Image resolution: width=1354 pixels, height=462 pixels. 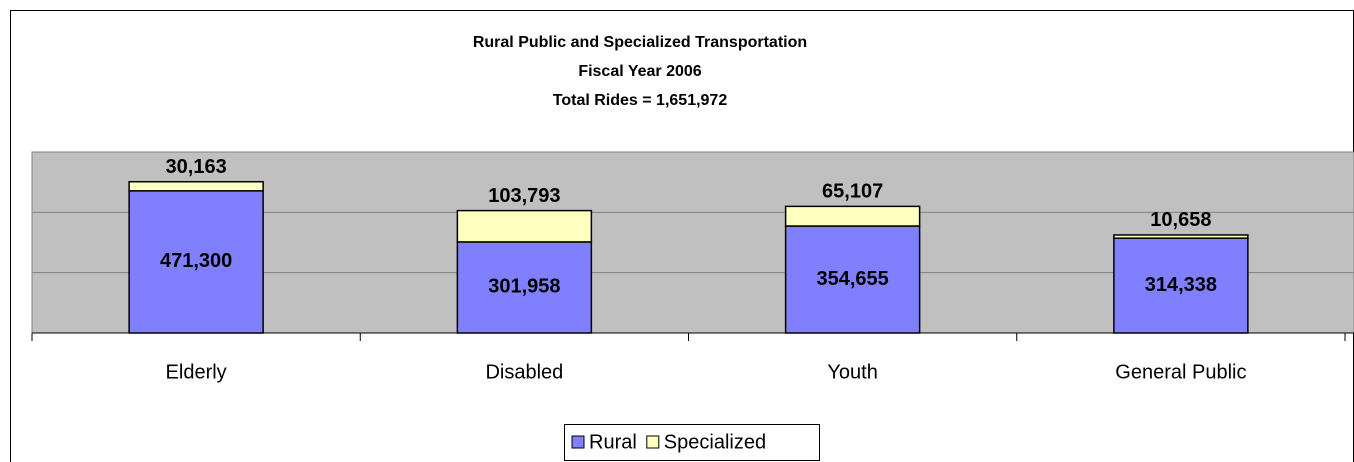 I want to click on data-label: 10,658, so click(x=1180, y=220).